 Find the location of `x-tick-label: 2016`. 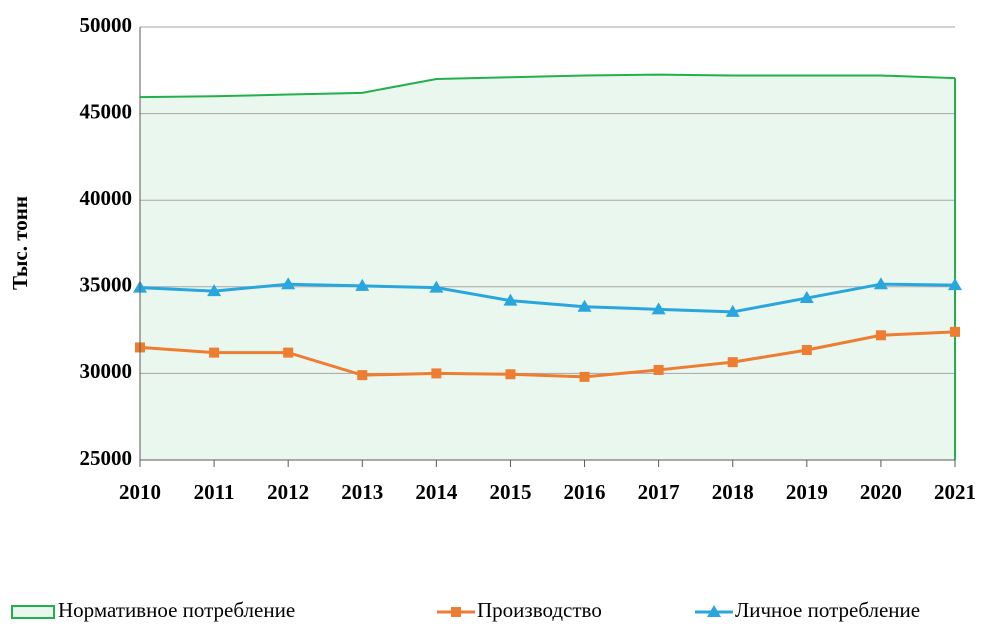

x-tick-label: 2016 is located at coordinates (585, 492).